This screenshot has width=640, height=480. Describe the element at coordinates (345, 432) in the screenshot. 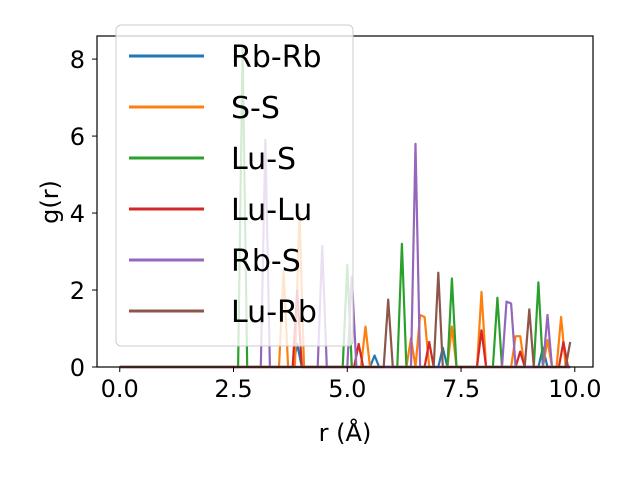

I see `x-axis-label: r (Å)` at that location.